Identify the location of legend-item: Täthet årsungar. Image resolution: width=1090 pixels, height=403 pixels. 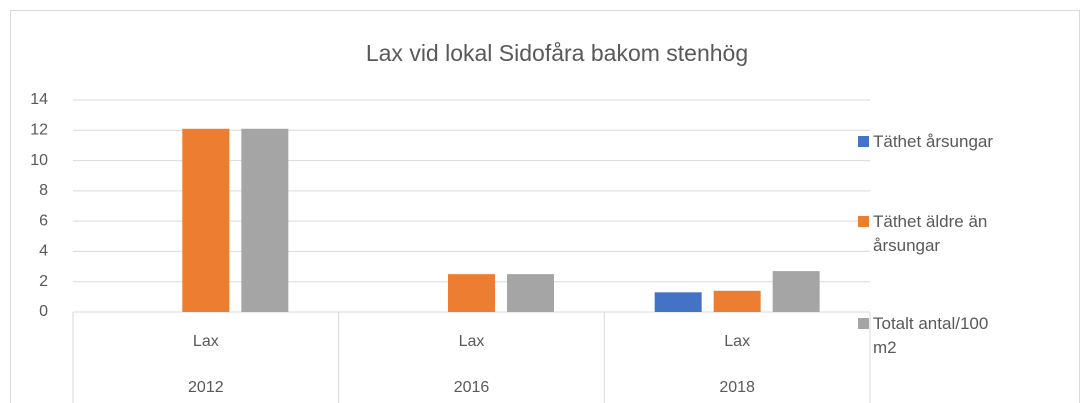
(933, 142).